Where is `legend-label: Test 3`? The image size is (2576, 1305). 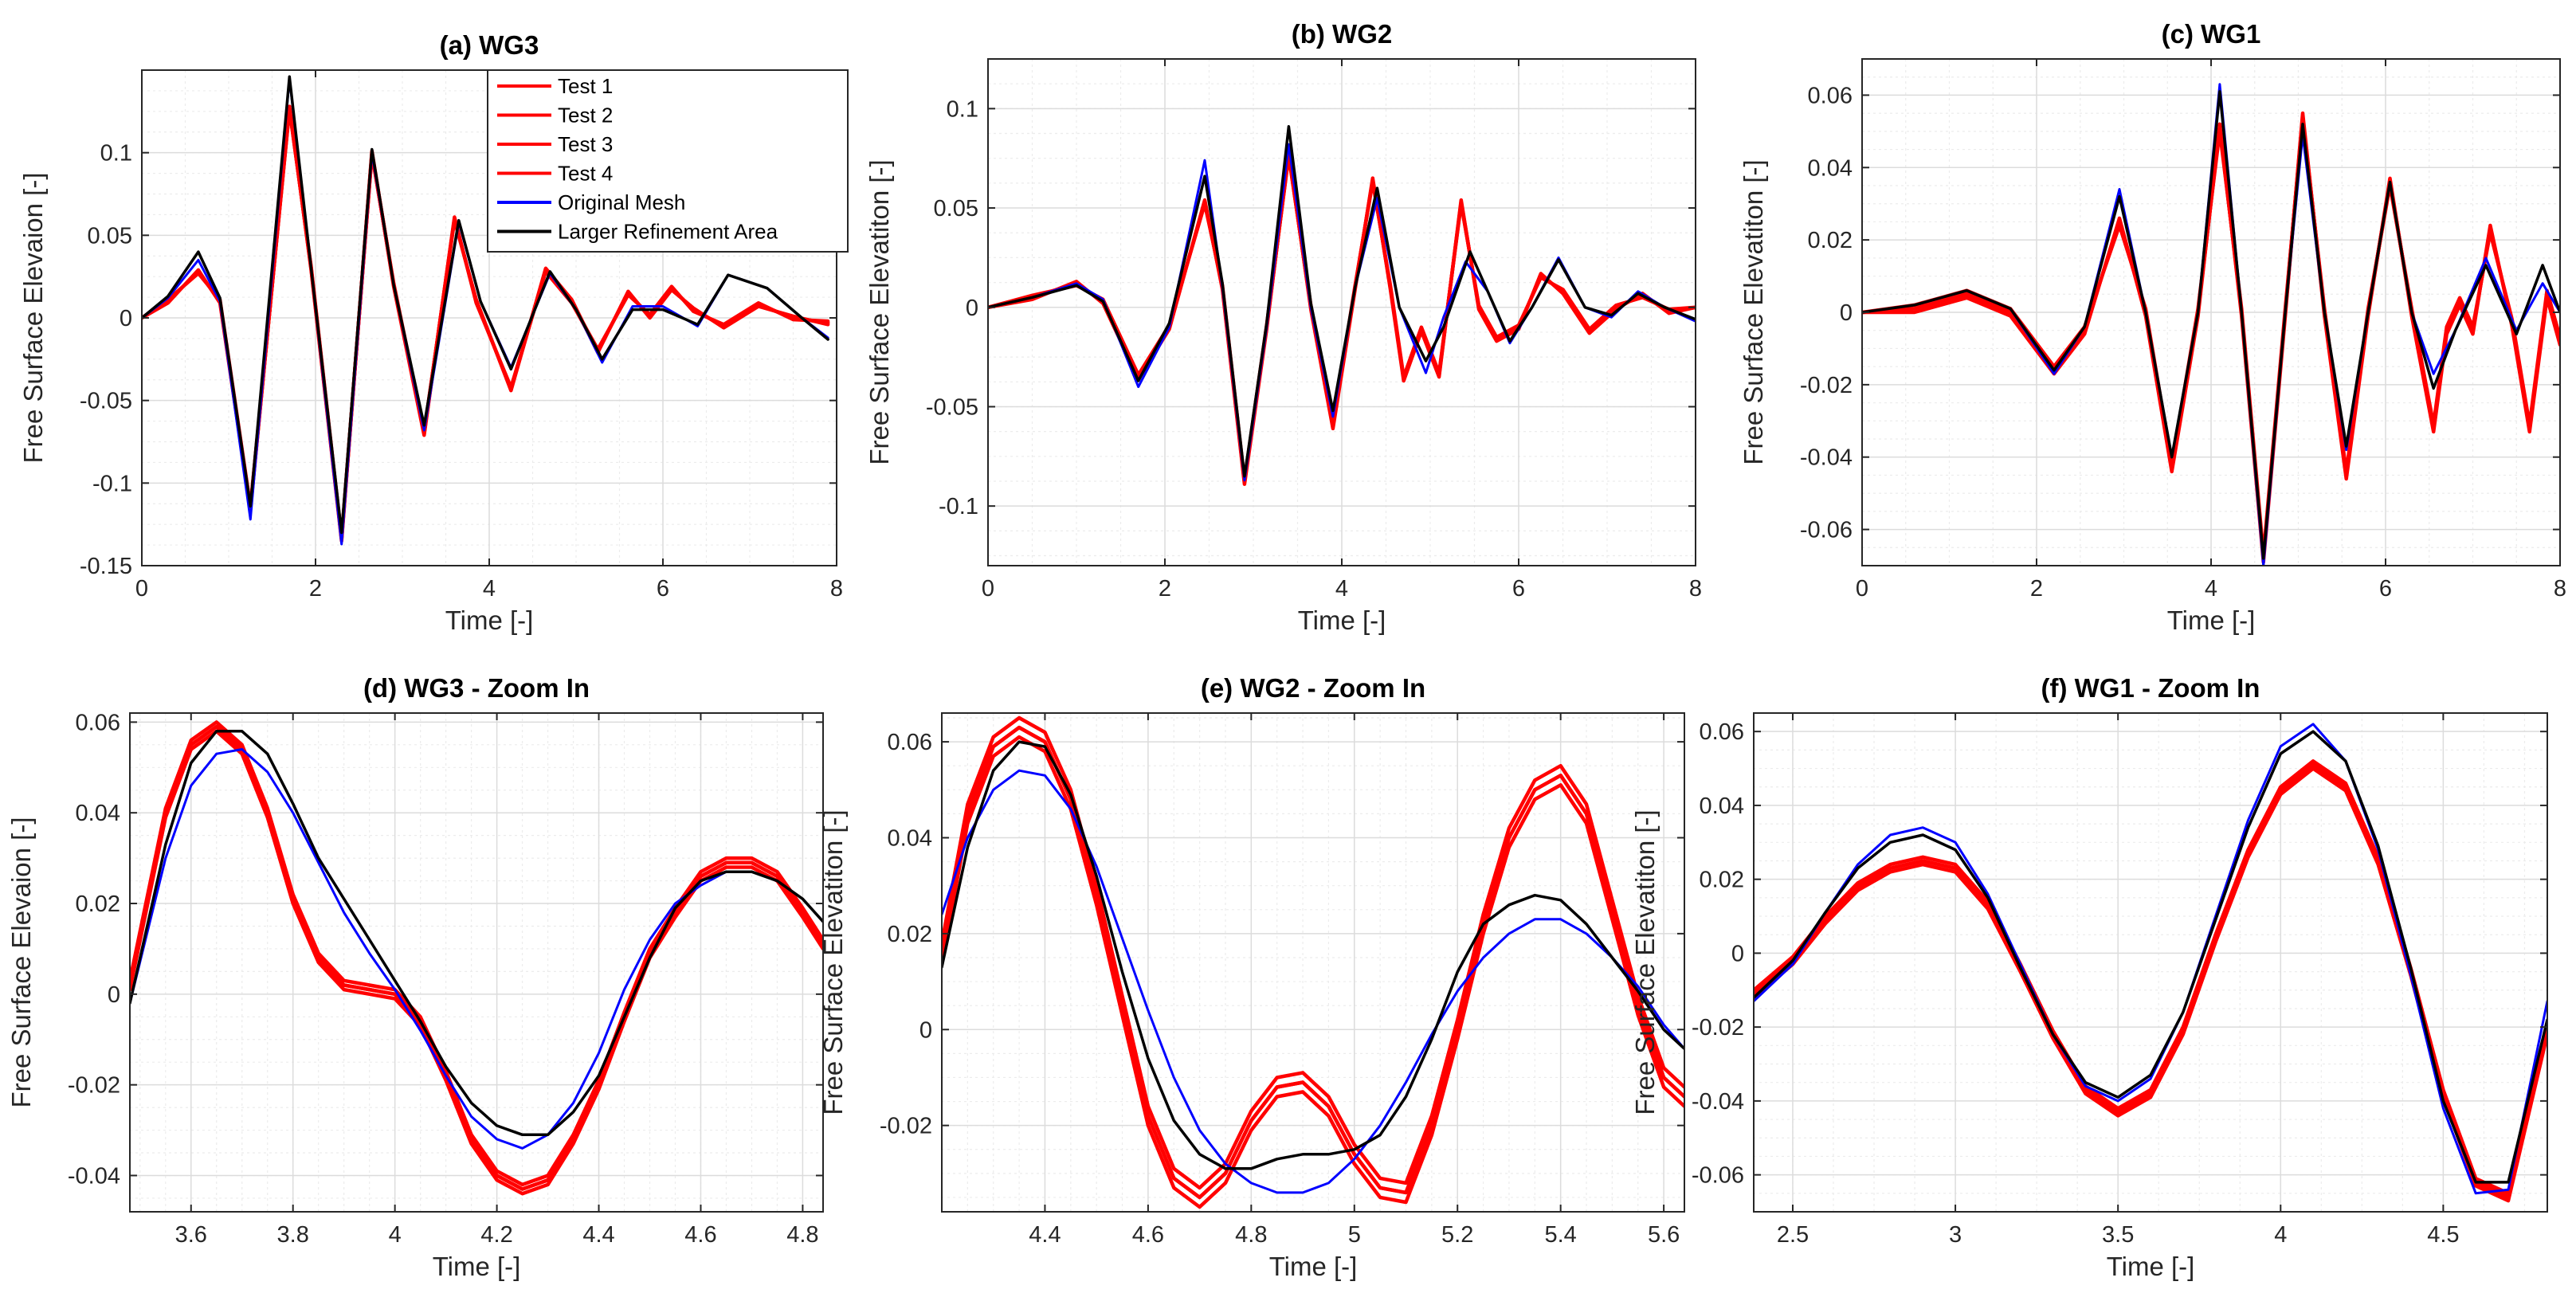
legend-label: Test 3 is located at coordinates (585, 144).